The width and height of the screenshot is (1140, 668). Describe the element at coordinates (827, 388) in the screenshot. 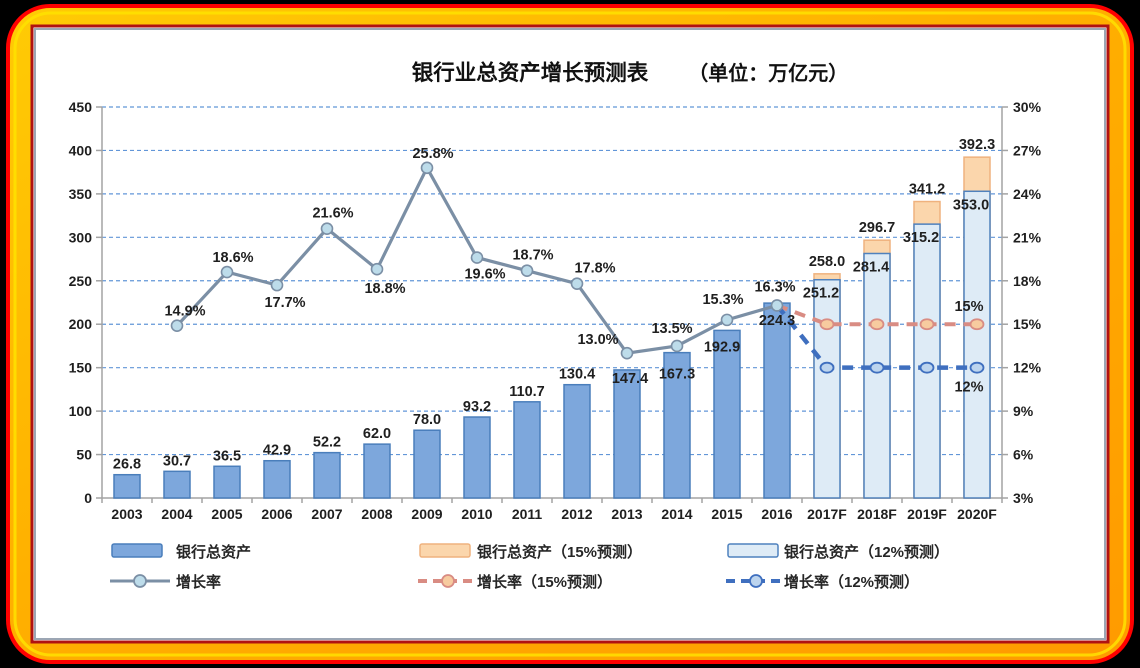

I see `bar-forecast12-2017F` at that location.